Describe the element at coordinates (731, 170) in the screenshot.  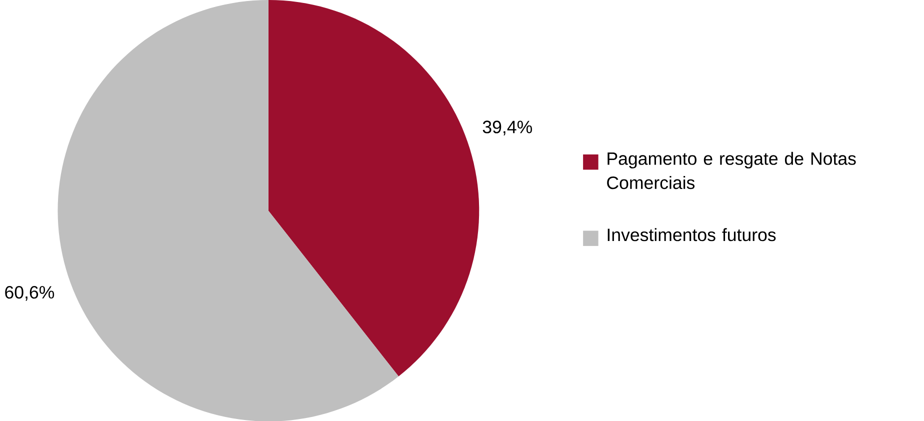
I see `legend-label: Pagamento e resgate de Notas Comerciais` at that location.